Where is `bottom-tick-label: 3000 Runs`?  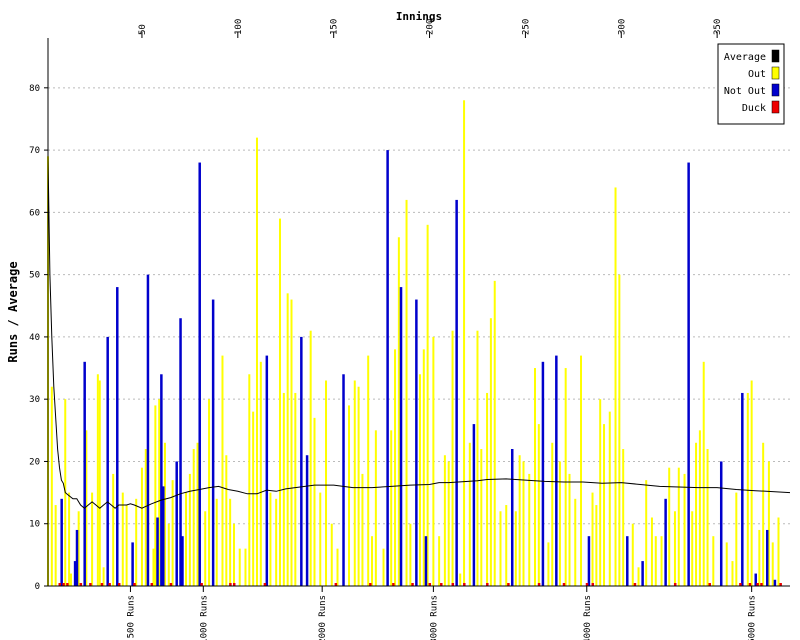 bottom-tick-label: 3000 Runs is located at coordinates (434, 617).